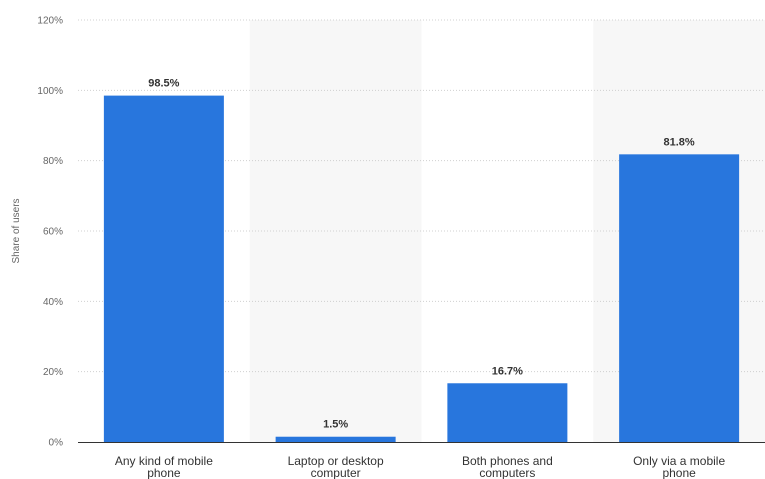  I want to click on x-tick-label: Any kind of mobile phone, so click(164, 466).